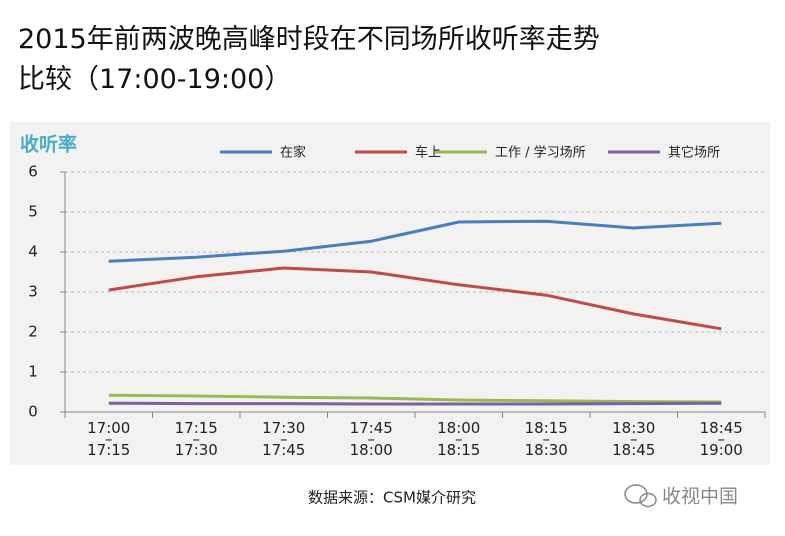 This screenshot has height=536, width=785. I want to click on legend-label: 在家, so click(293, 153).